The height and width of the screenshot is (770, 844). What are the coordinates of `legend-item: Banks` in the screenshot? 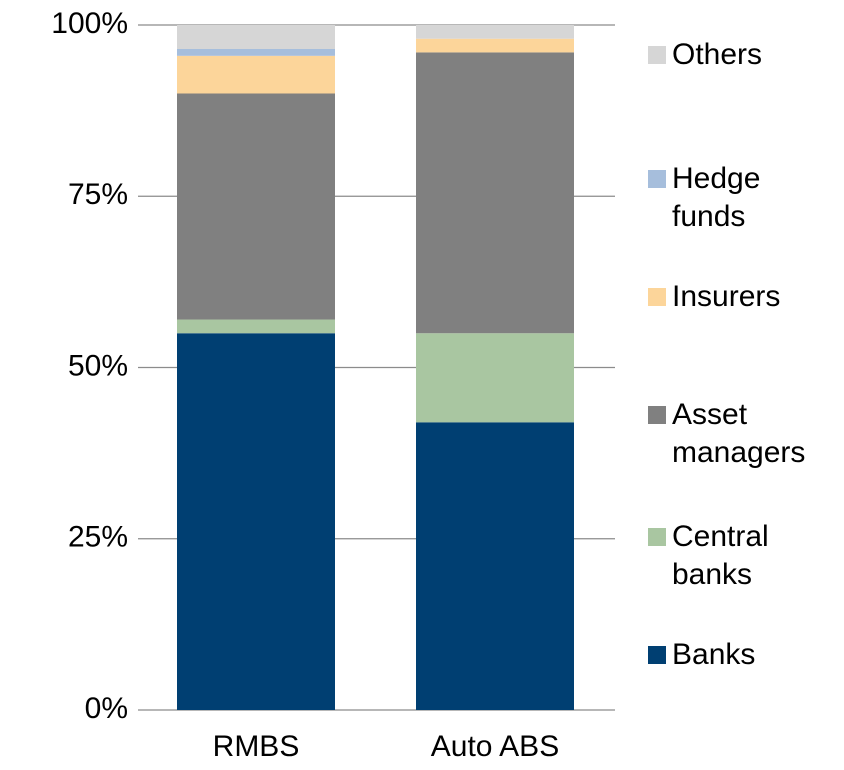 It's located at (701, 655).